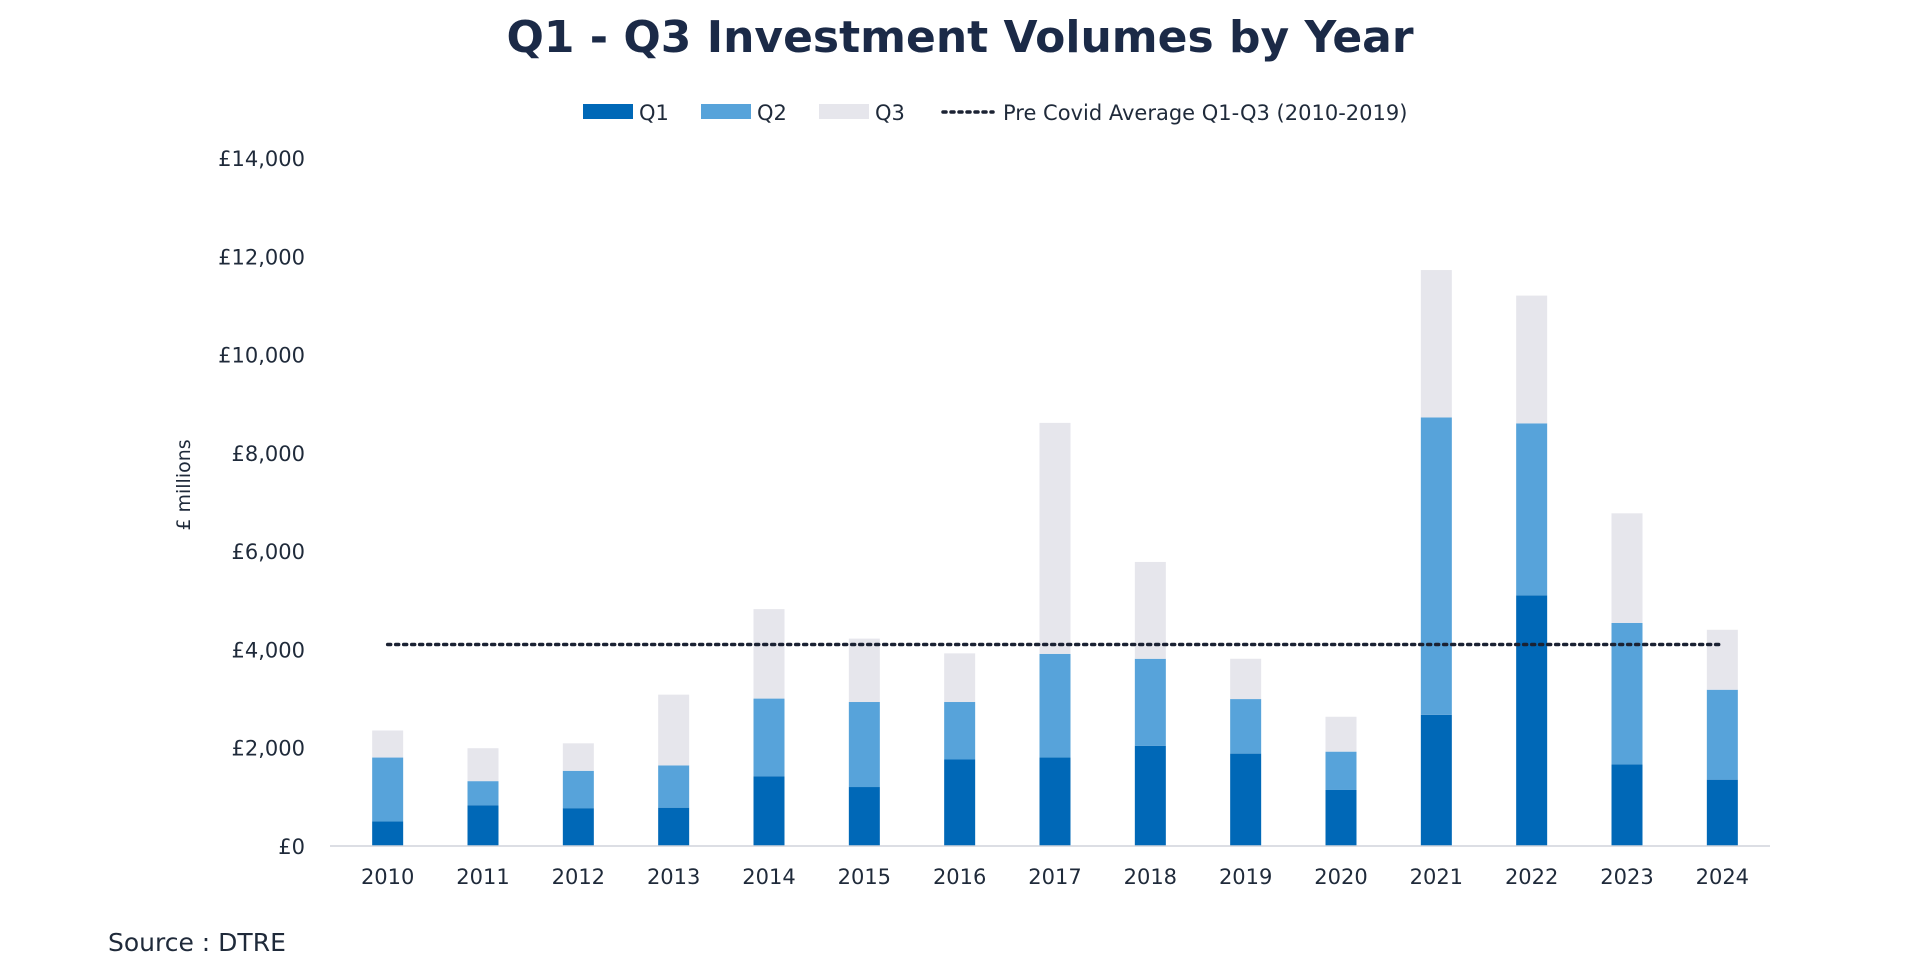  I want to click on y-axis-label: £ millions, so click(184, 484).